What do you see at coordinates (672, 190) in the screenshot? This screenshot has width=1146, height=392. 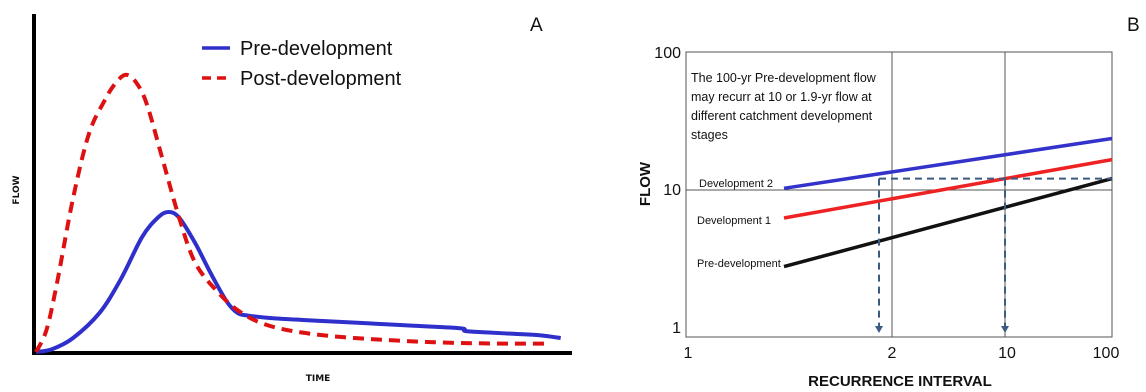 I see `panel-b-ytick-10: 10` at bounding box center [672, 190].